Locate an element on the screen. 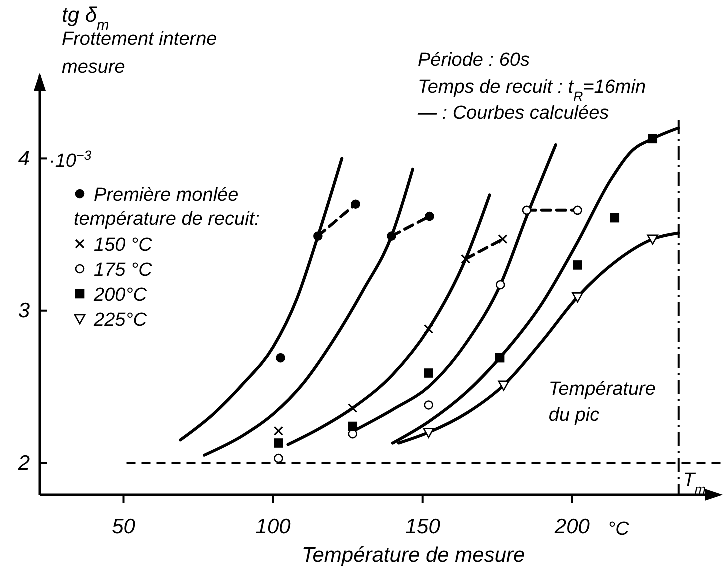  text: Période : 60s is located at coordinates (474, 60).